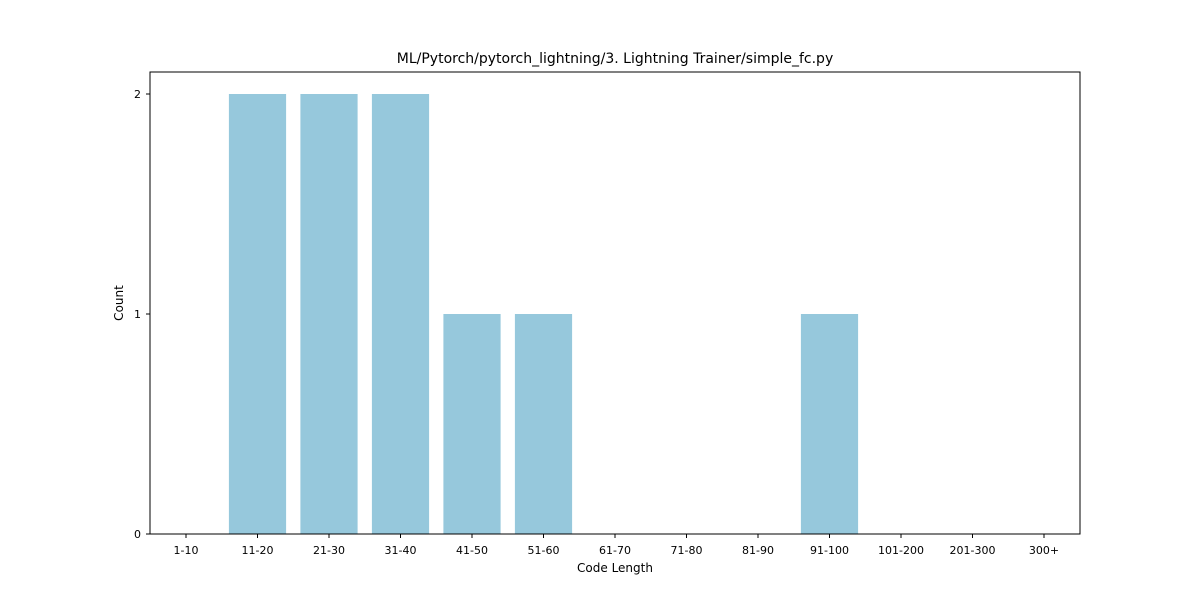  What do you see at coordinates (142, 314) in the screenshot?
I see `y-axis-ticks: 0 1 2` at bounding box center [142, 314].